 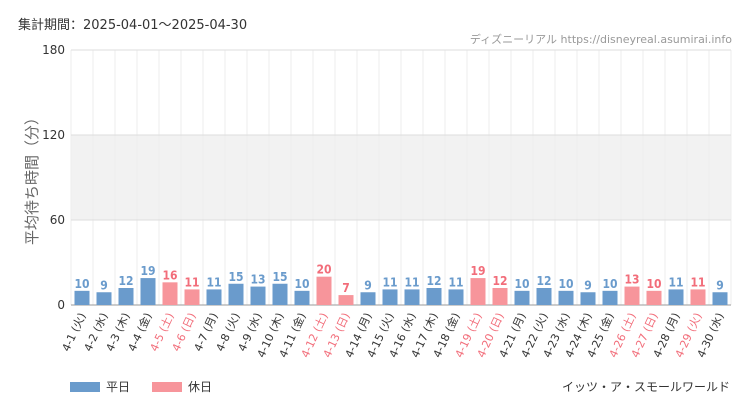 I want to click on y-tick-label: 60, so click(x=57, y=220).